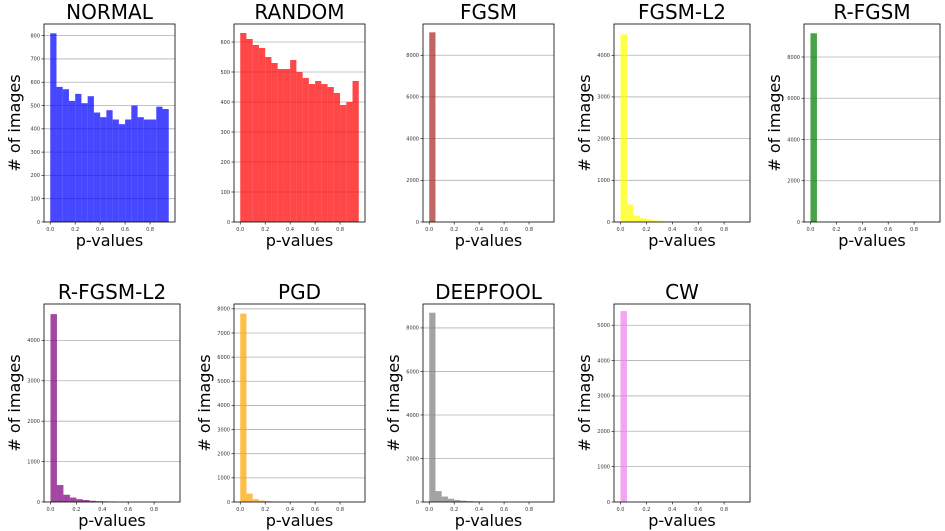  What do you see at coordinates (112, 292) in the screenshot?
I see `panel-title: R-FGSM-L2` at bounding box center [112, 292].